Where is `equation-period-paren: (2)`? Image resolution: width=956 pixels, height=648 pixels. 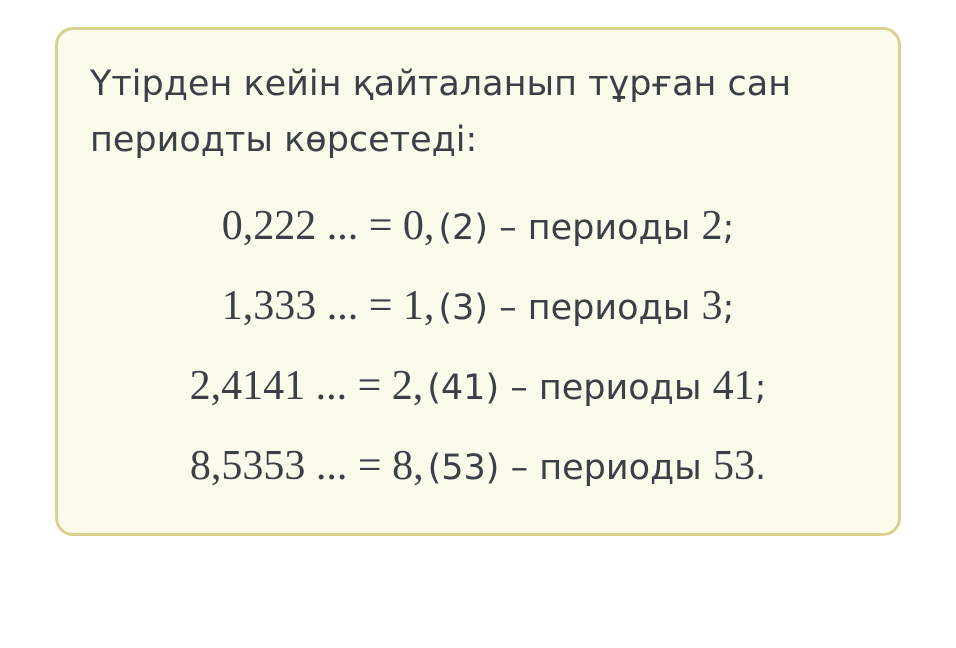
equation-period-paren: (2) is located at coordinates (463, 228).